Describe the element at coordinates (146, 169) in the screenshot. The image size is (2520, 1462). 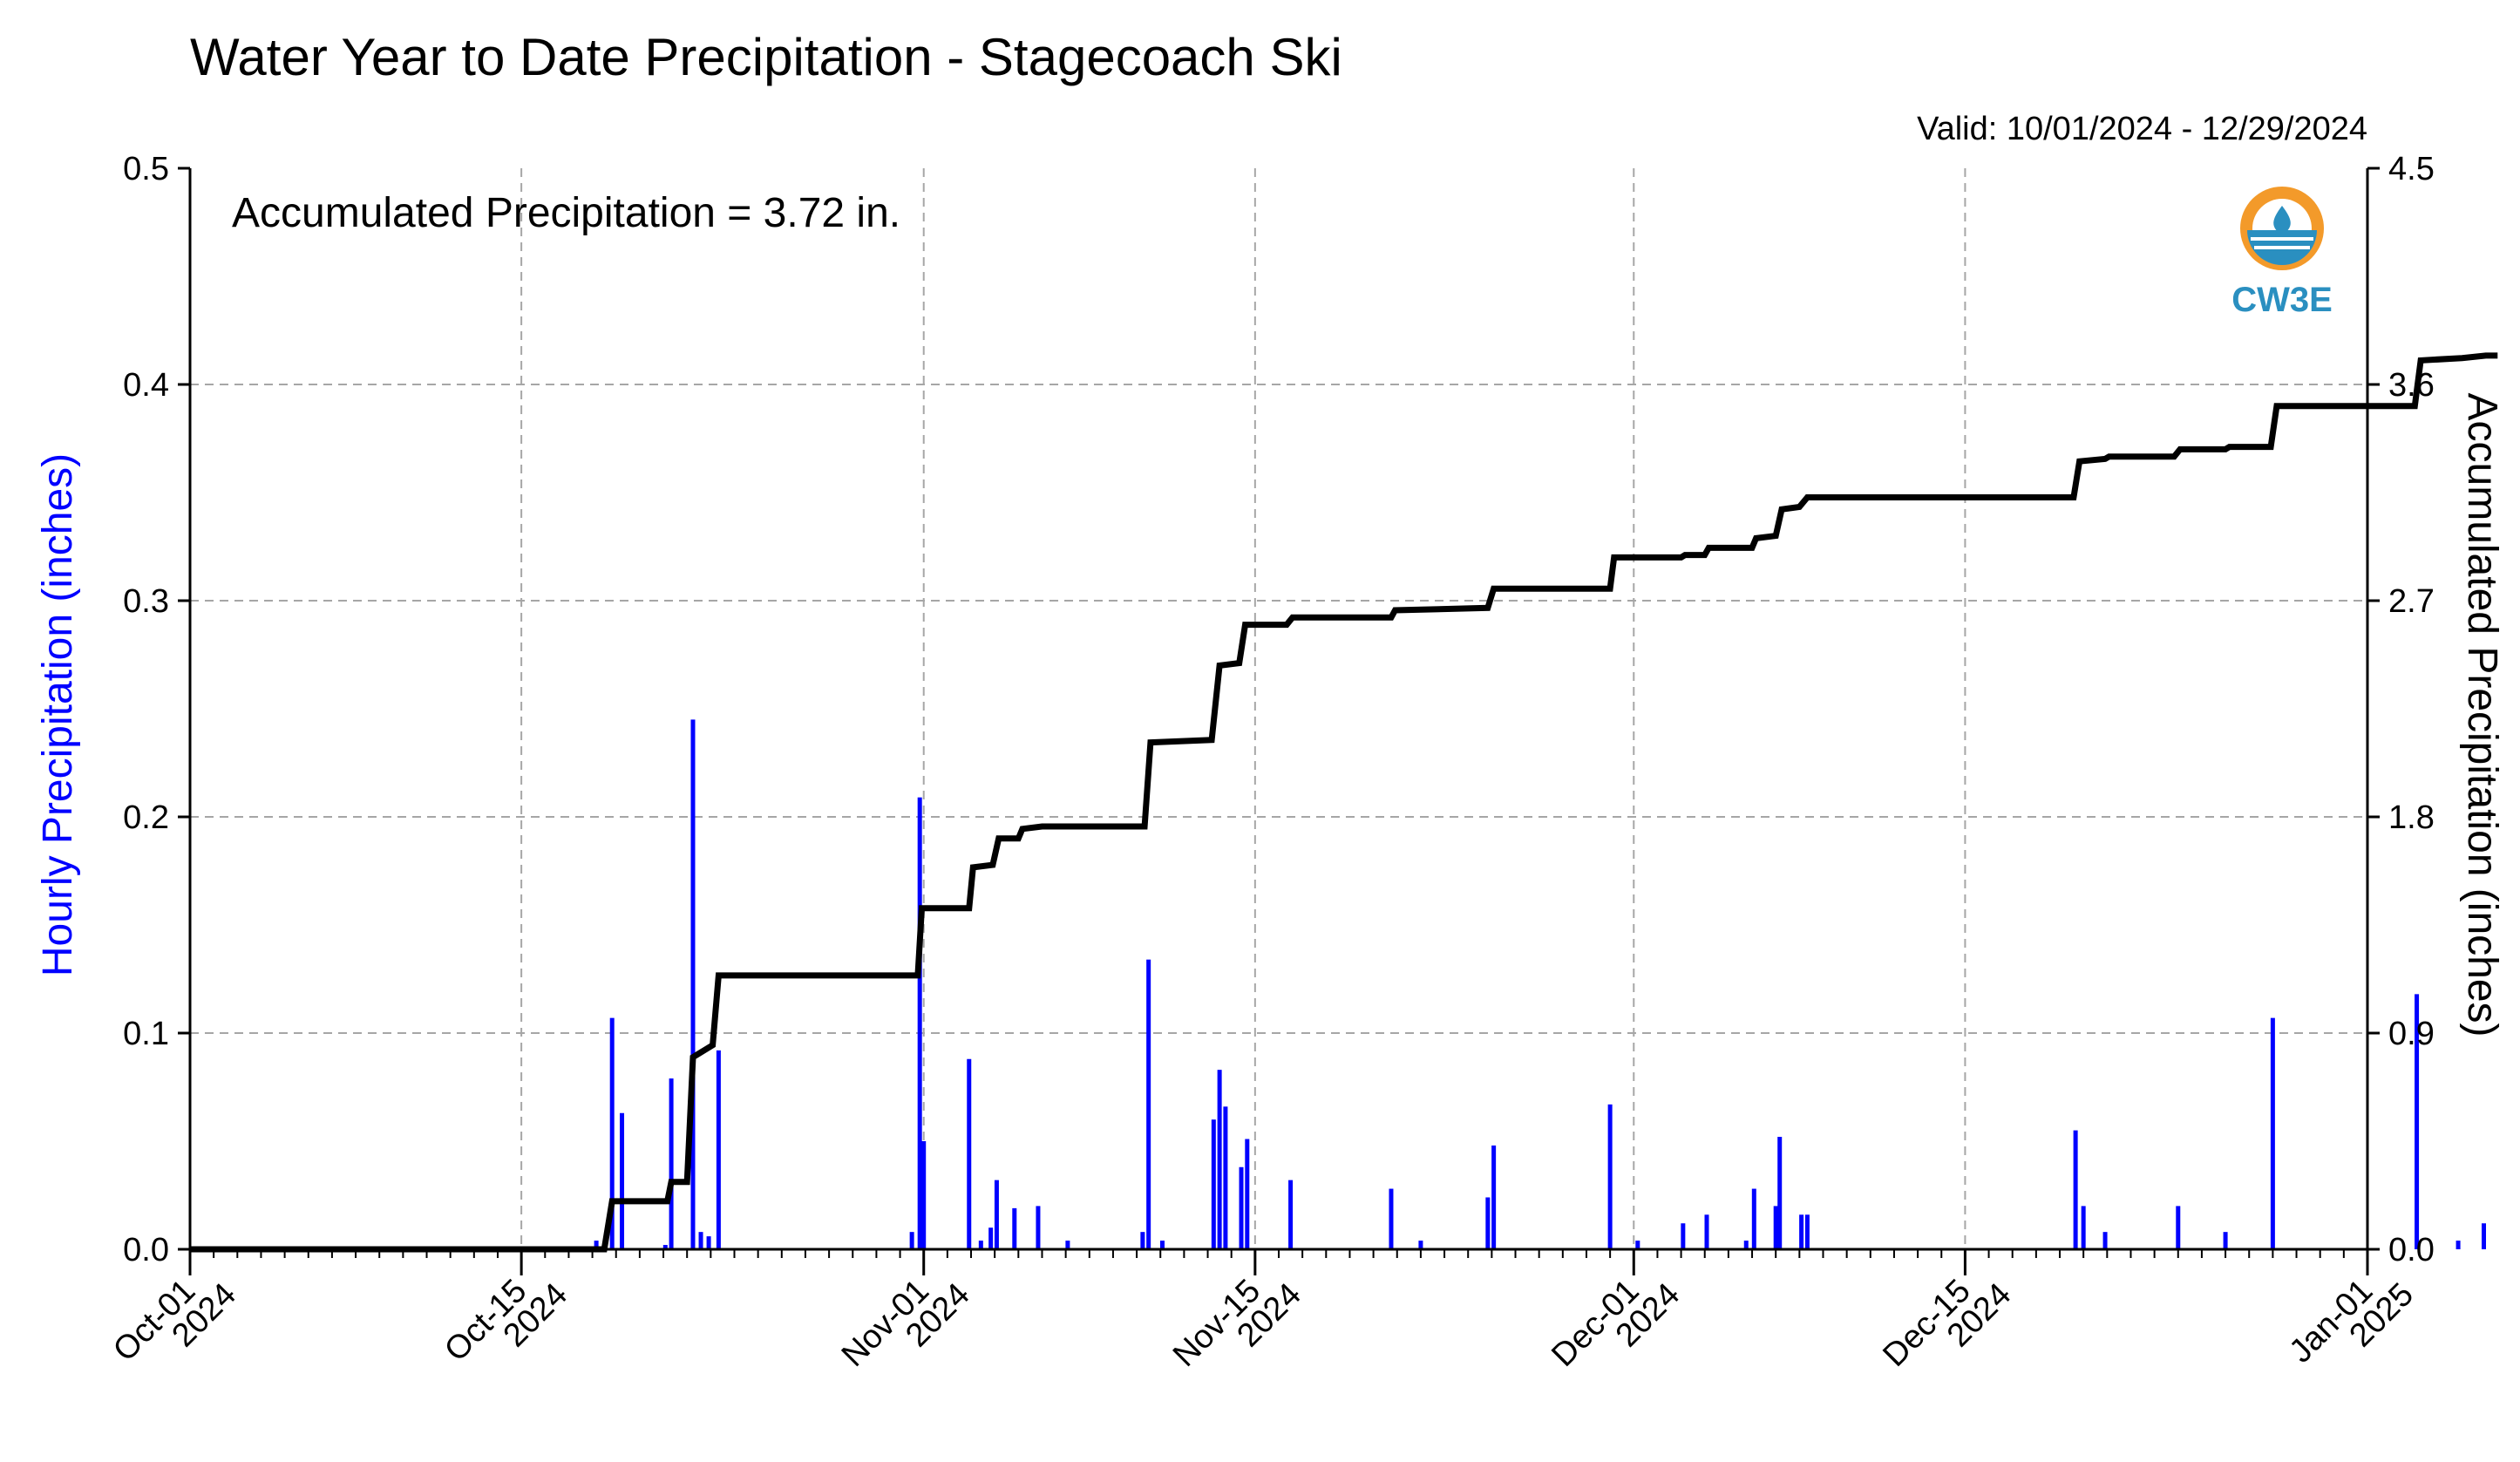
I see `y-left-tick-label: 0.5` at that location.